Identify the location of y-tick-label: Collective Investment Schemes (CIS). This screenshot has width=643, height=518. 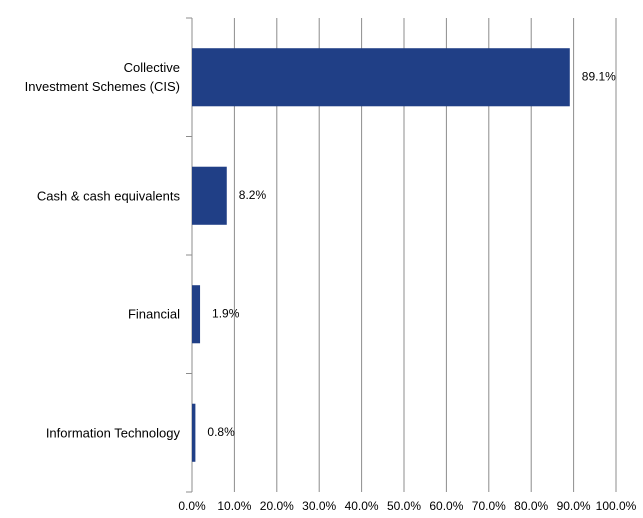
(102, 77).